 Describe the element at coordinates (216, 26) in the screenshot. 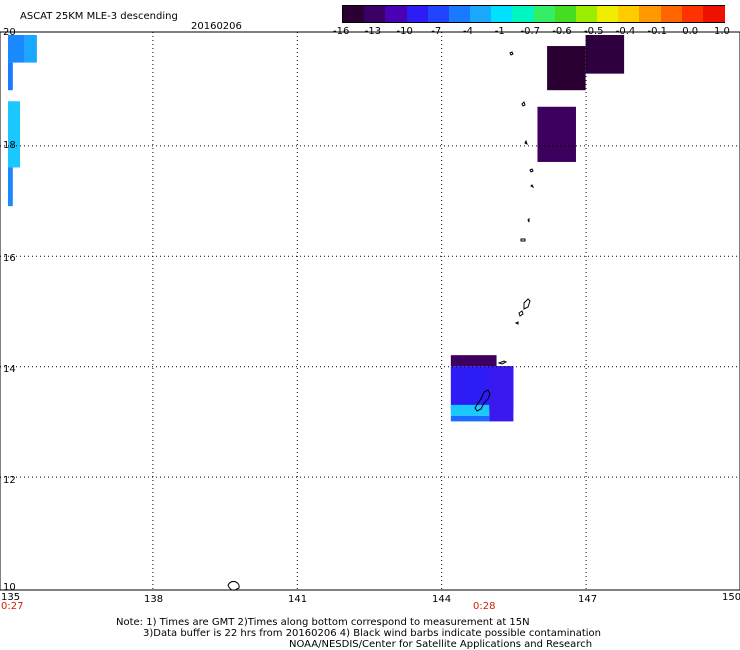

I see `date-label: 20160206` at that location.